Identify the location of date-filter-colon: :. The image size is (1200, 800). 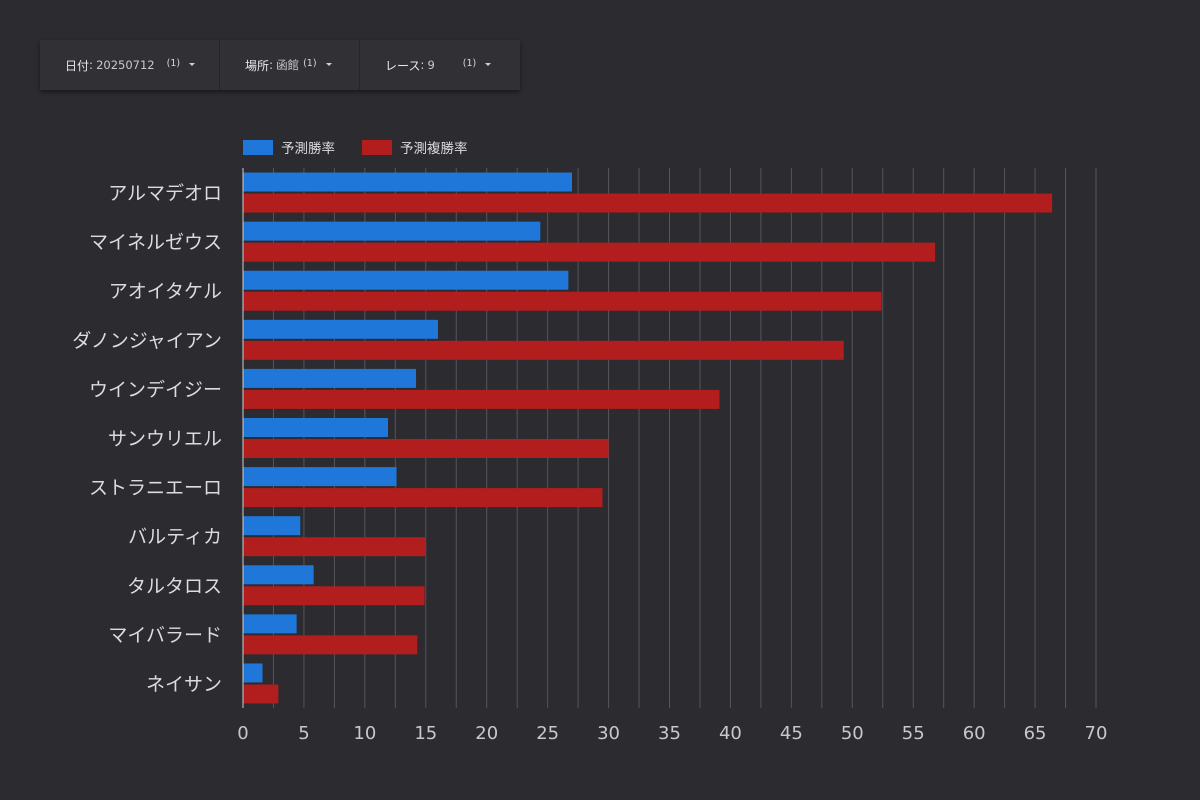
(91, 65).